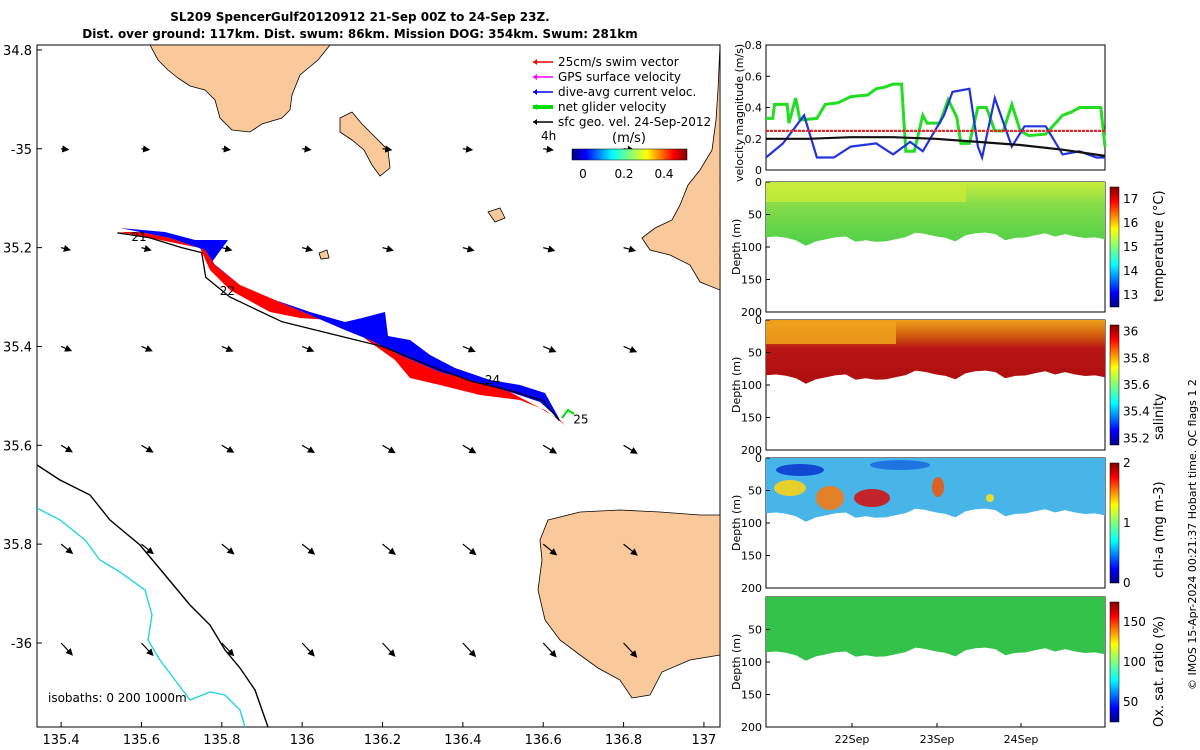 This screenshot has width=1200, height=750. I want to click on sec-temp-y-tick-label-2: 100, so click(751, 247).